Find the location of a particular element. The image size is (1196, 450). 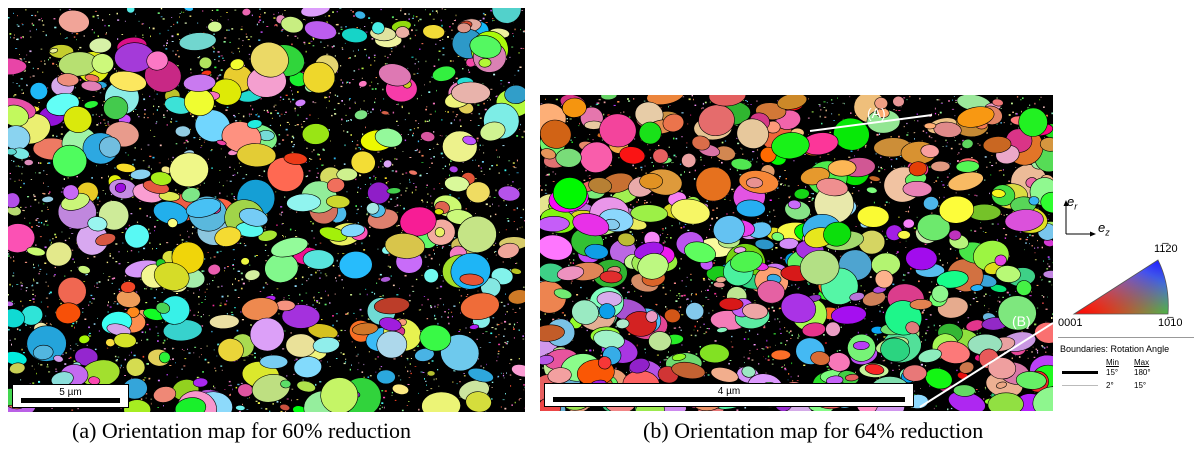

scale-bar-a: 5 µm is located at coordinates (70, 396).